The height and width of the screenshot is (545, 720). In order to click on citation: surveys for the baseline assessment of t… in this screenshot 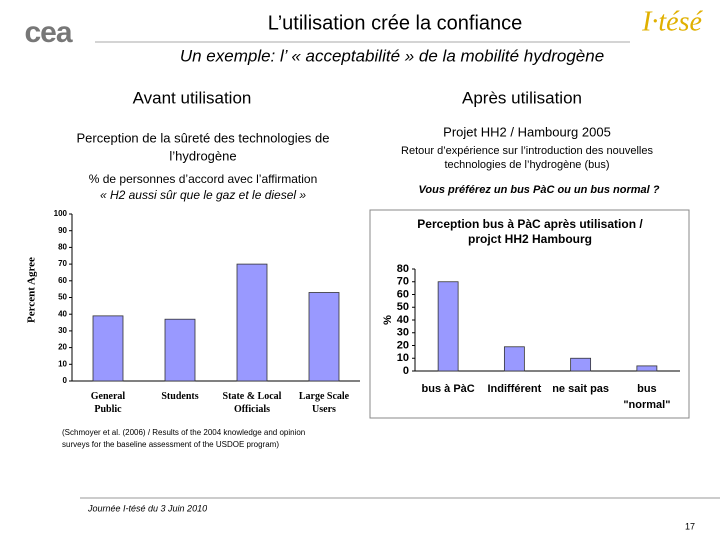, I will do `click(170, 444)`.